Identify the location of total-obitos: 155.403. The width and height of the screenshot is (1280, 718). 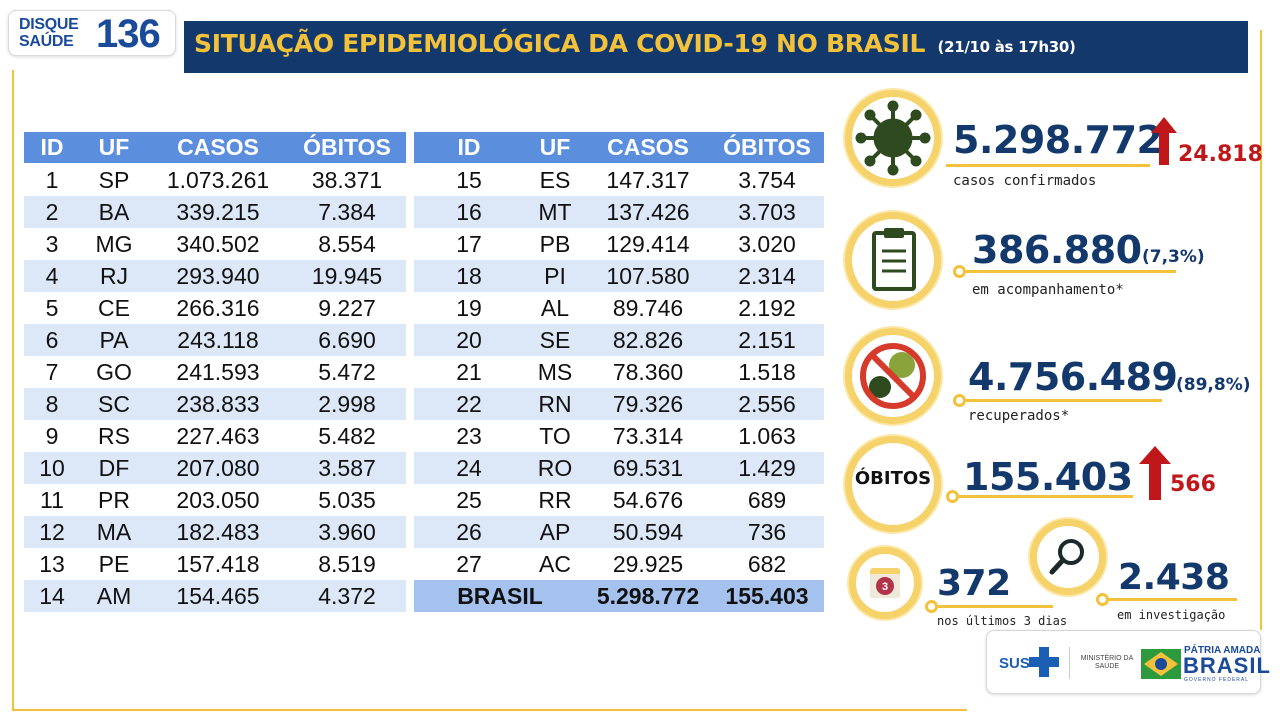
(767, 596).